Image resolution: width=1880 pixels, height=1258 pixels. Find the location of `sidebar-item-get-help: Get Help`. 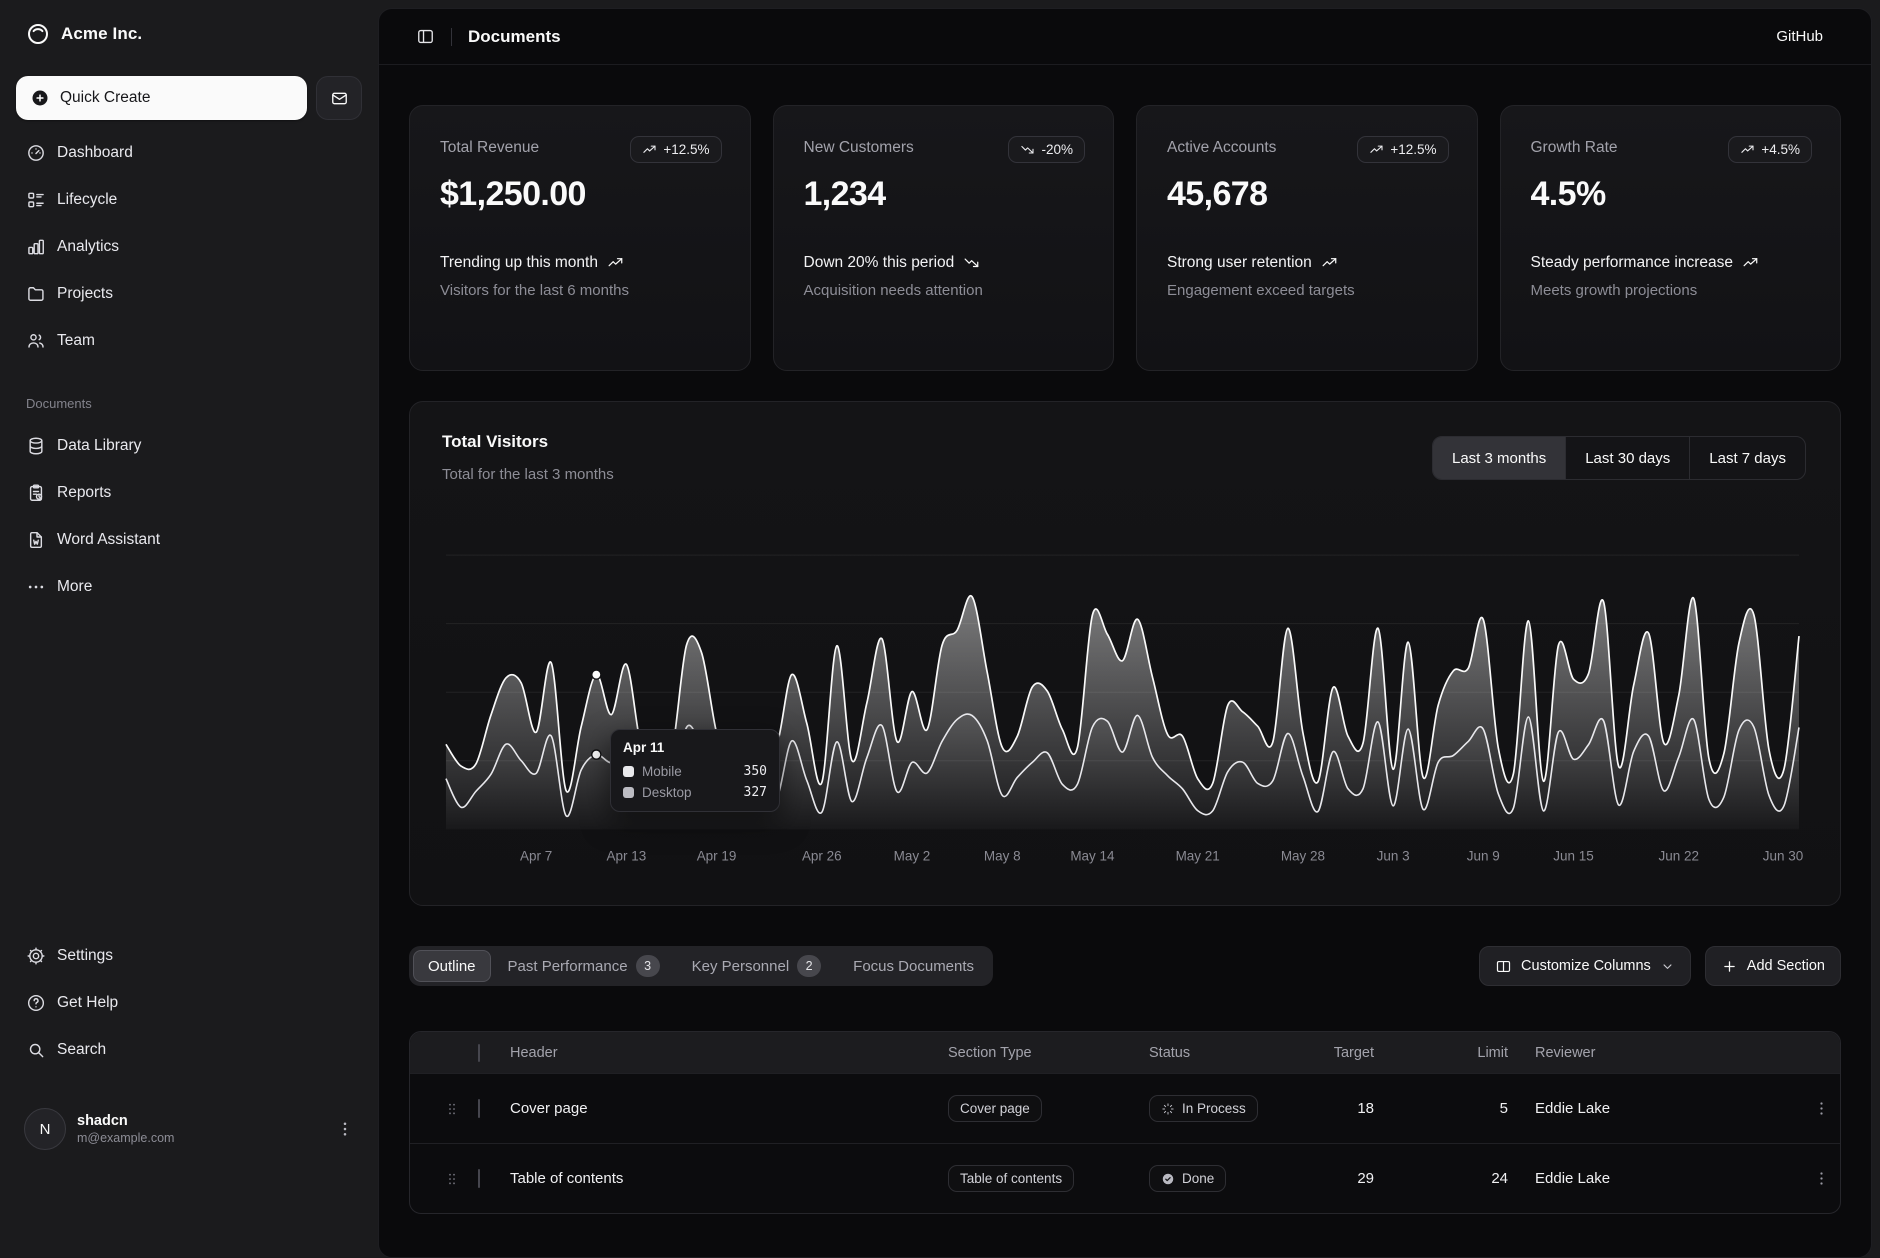

sidebar-item-get-help: Get Help is located at coordinates (189, 1003).